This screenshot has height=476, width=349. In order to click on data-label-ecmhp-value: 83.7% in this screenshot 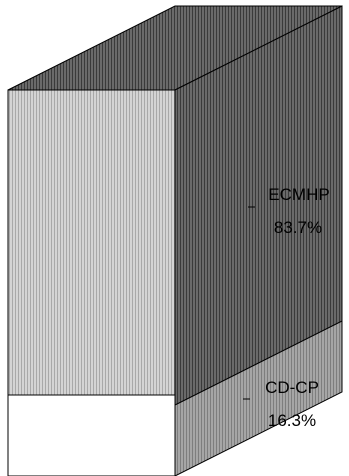, I will do `click(298, 227)`.